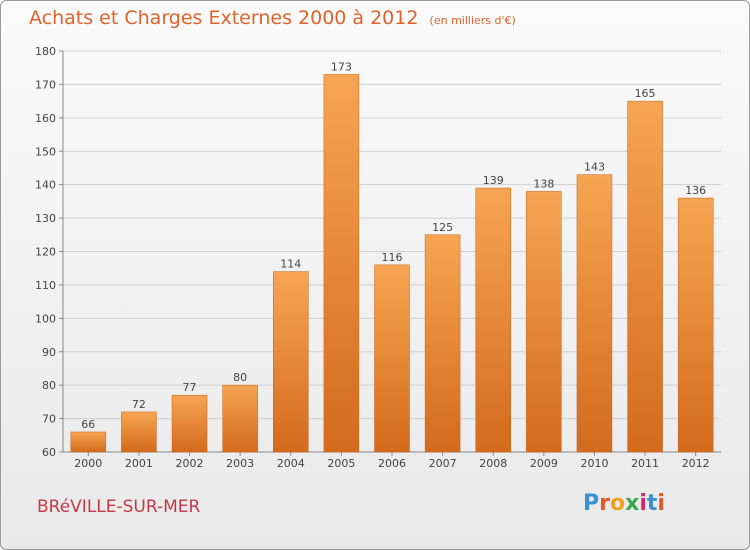 Image resolution: width=750 pixels, height=550 pixels. Describe the element at coordinates (645, 276) in the screenshot. I see `bar-2011` at that location.